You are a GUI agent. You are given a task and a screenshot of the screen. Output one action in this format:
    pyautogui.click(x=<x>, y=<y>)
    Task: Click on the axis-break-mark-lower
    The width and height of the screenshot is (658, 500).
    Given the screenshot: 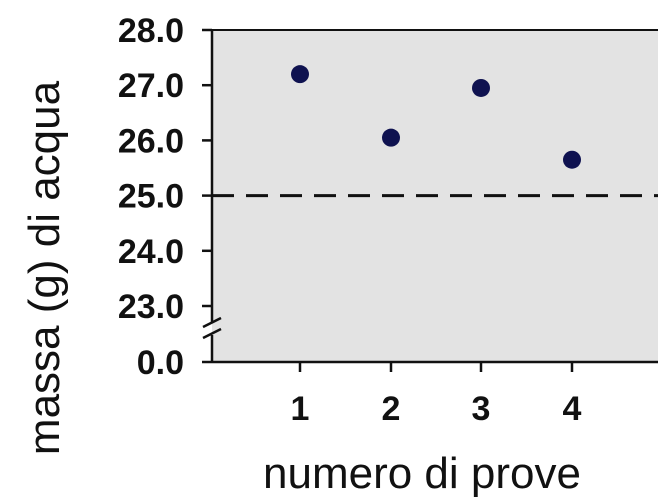 What is the action you would take?
    pyautogui.click(x=212, y=333)
    